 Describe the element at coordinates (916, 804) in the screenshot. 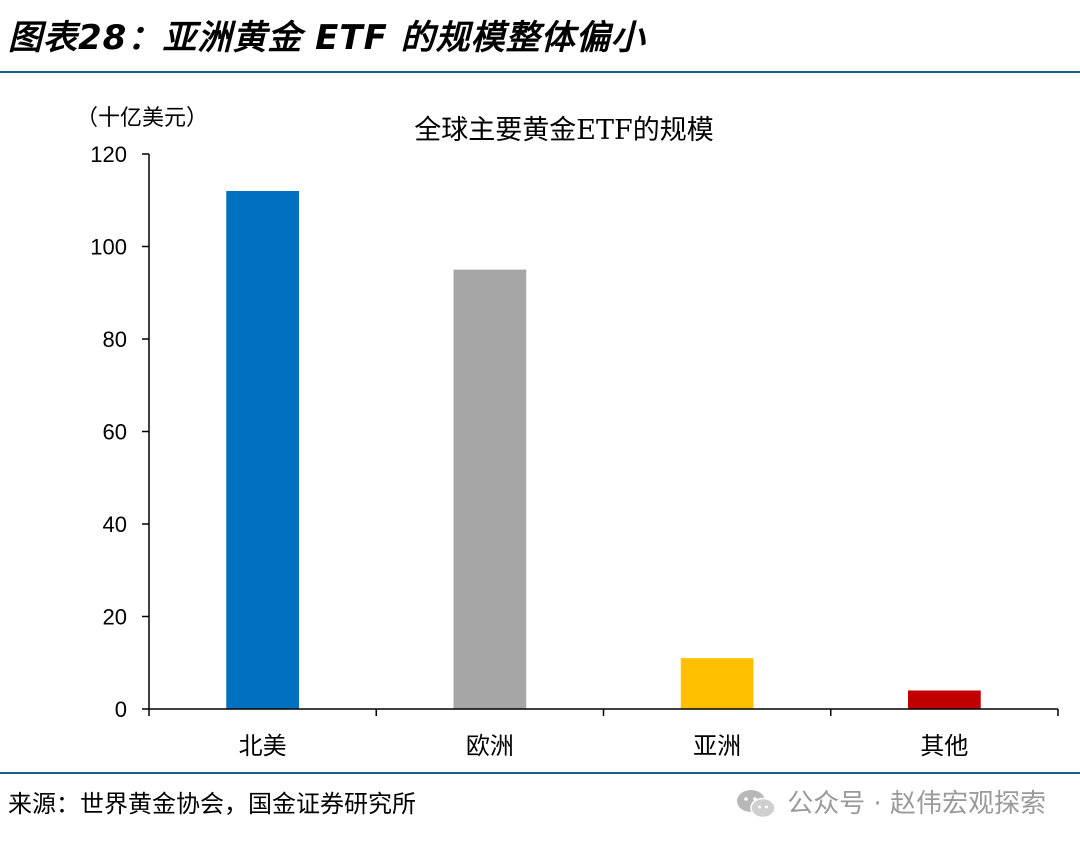

I see `watermark-text: 公众号 · 赵伟宏观探索` at that location.